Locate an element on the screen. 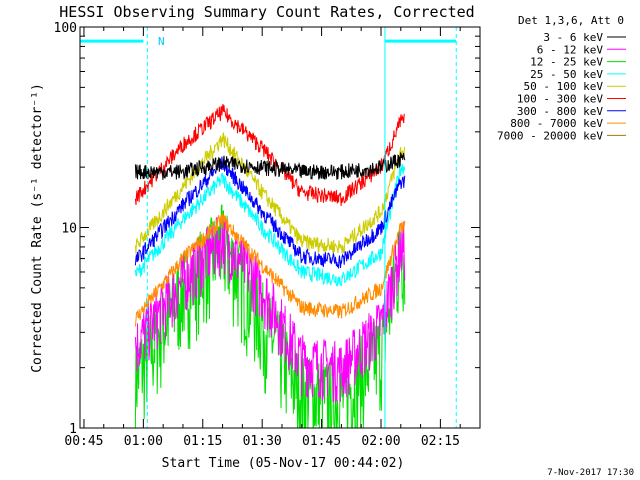 The height and width of the screenshot is (480, 640). x-axis-label: Start Time (05-Nov-17 00:44:02) is located at coordinates (283, 463).